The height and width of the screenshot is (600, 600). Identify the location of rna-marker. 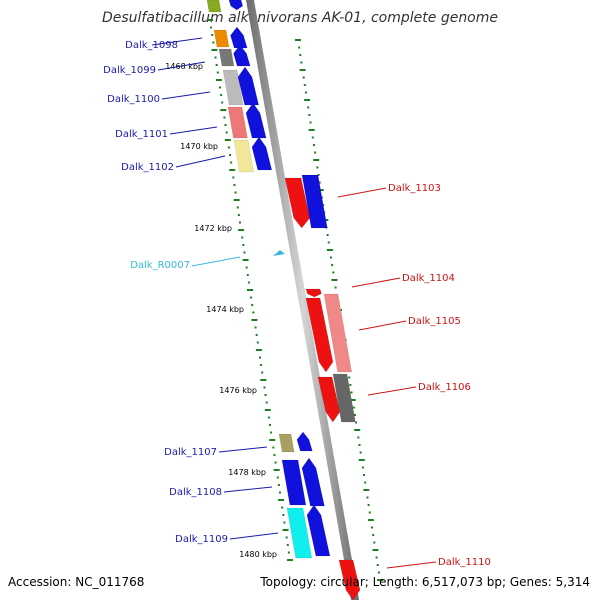
(279, 253).